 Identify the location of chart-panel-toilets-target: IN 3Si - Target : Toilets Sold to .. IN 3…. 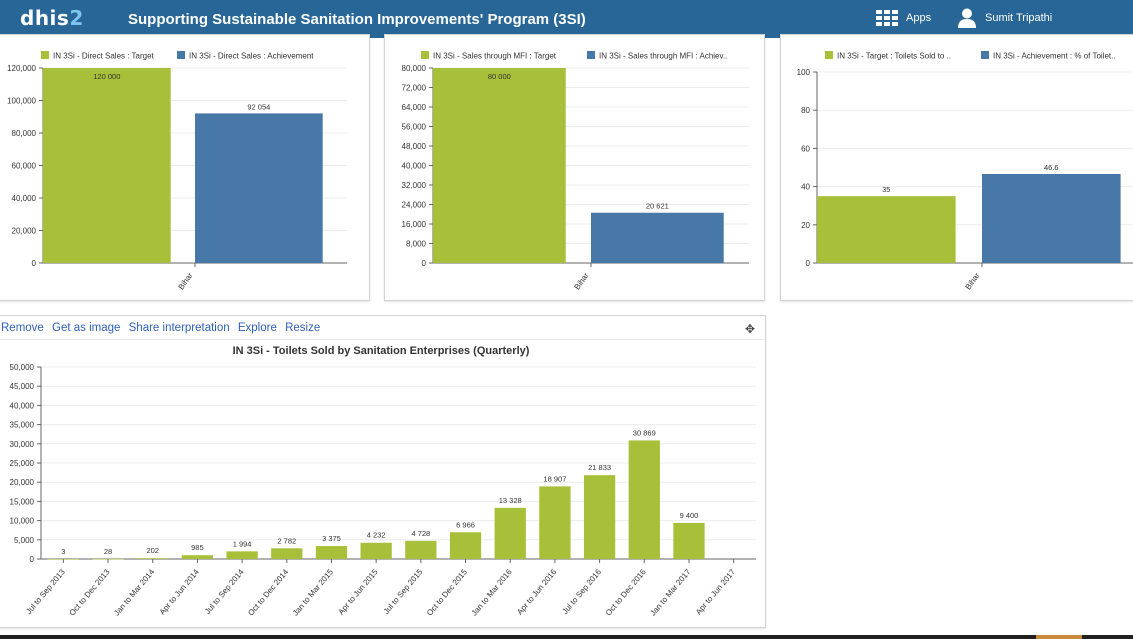
(956, 167).